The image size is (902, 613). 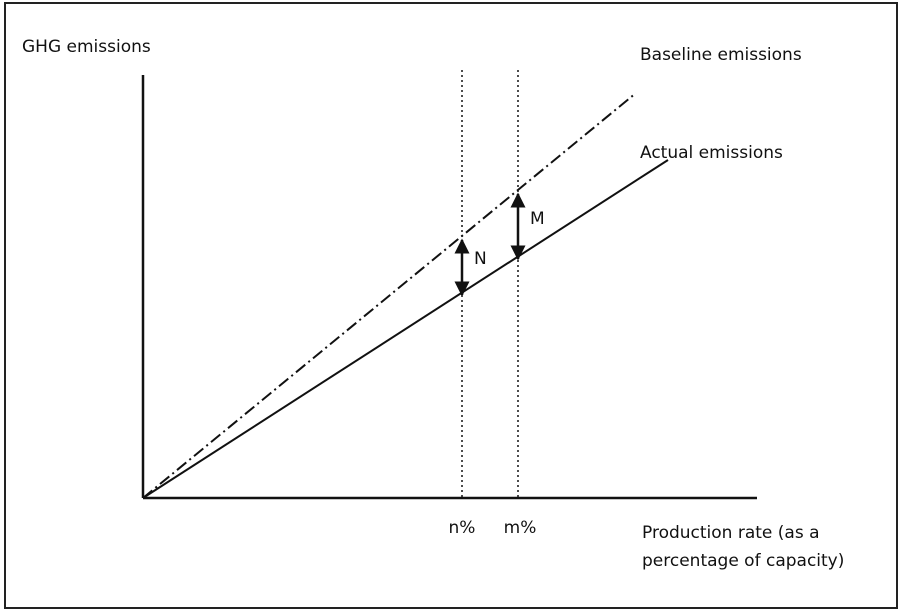 I want to click on x-axis-label: Production rate (as a, so click(x=731, y=533).